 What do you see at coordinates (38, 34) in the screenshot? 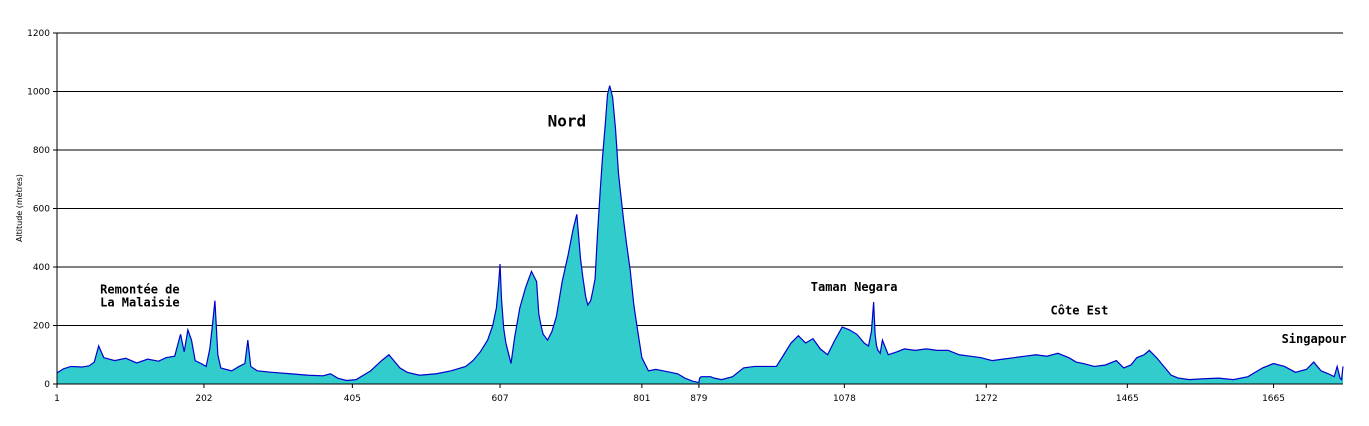
I see `y-tick-label-6: 1200` at bounding box center [38, 34].